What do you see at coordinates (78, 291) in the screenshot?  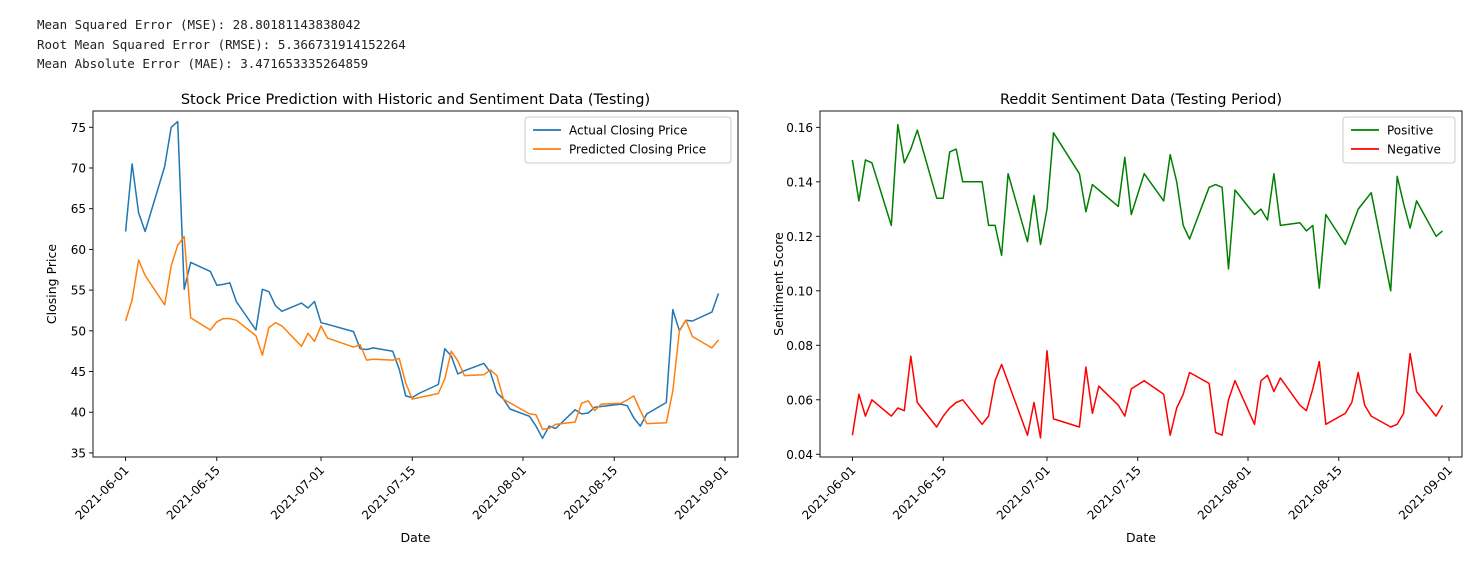 I see `price-y-tick-label: 55` at bounding box center [78, 291].